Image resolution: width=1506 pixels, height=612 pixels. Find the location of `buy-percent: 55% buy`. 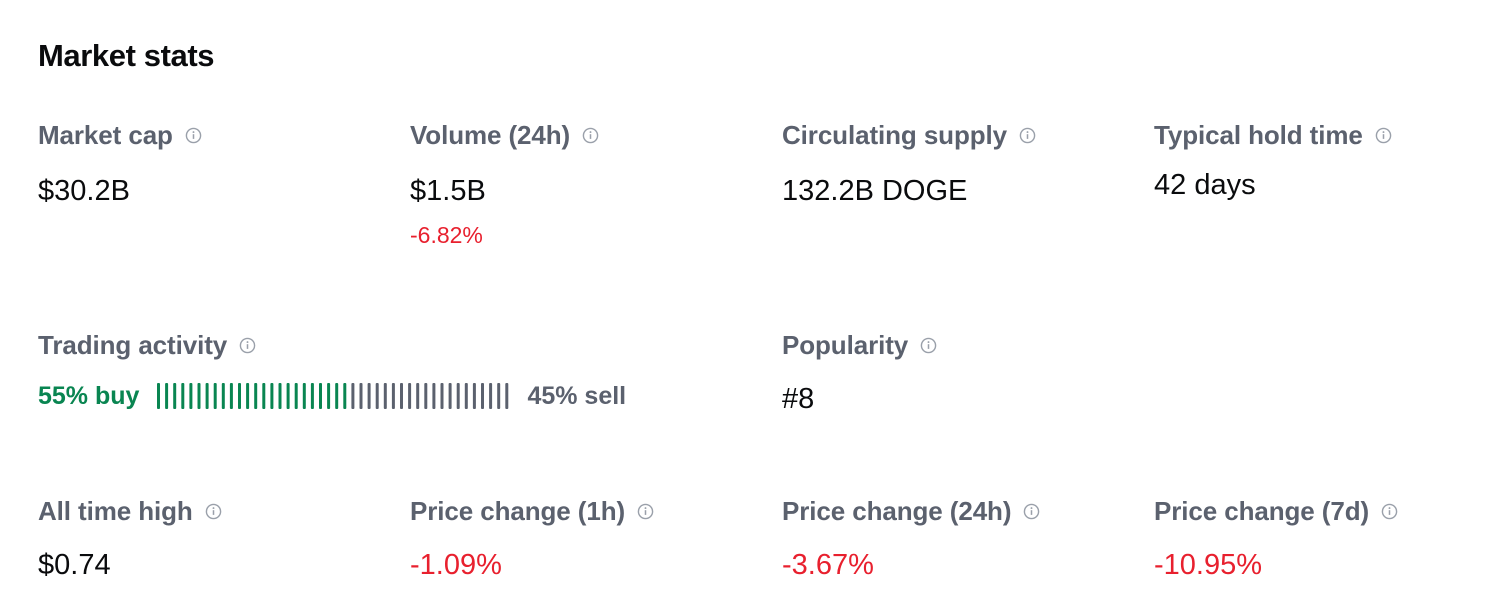

buy-percent: 55% buy is located at coordinates (89, 395).